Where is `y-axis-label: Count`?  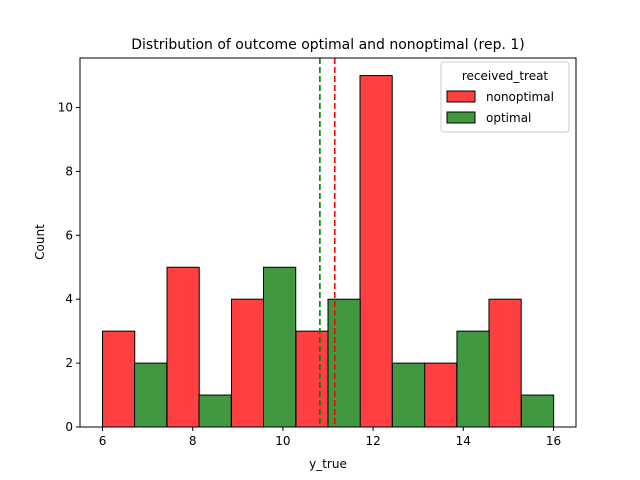
y-axis-label: Count is located at coordinates (40, 242).